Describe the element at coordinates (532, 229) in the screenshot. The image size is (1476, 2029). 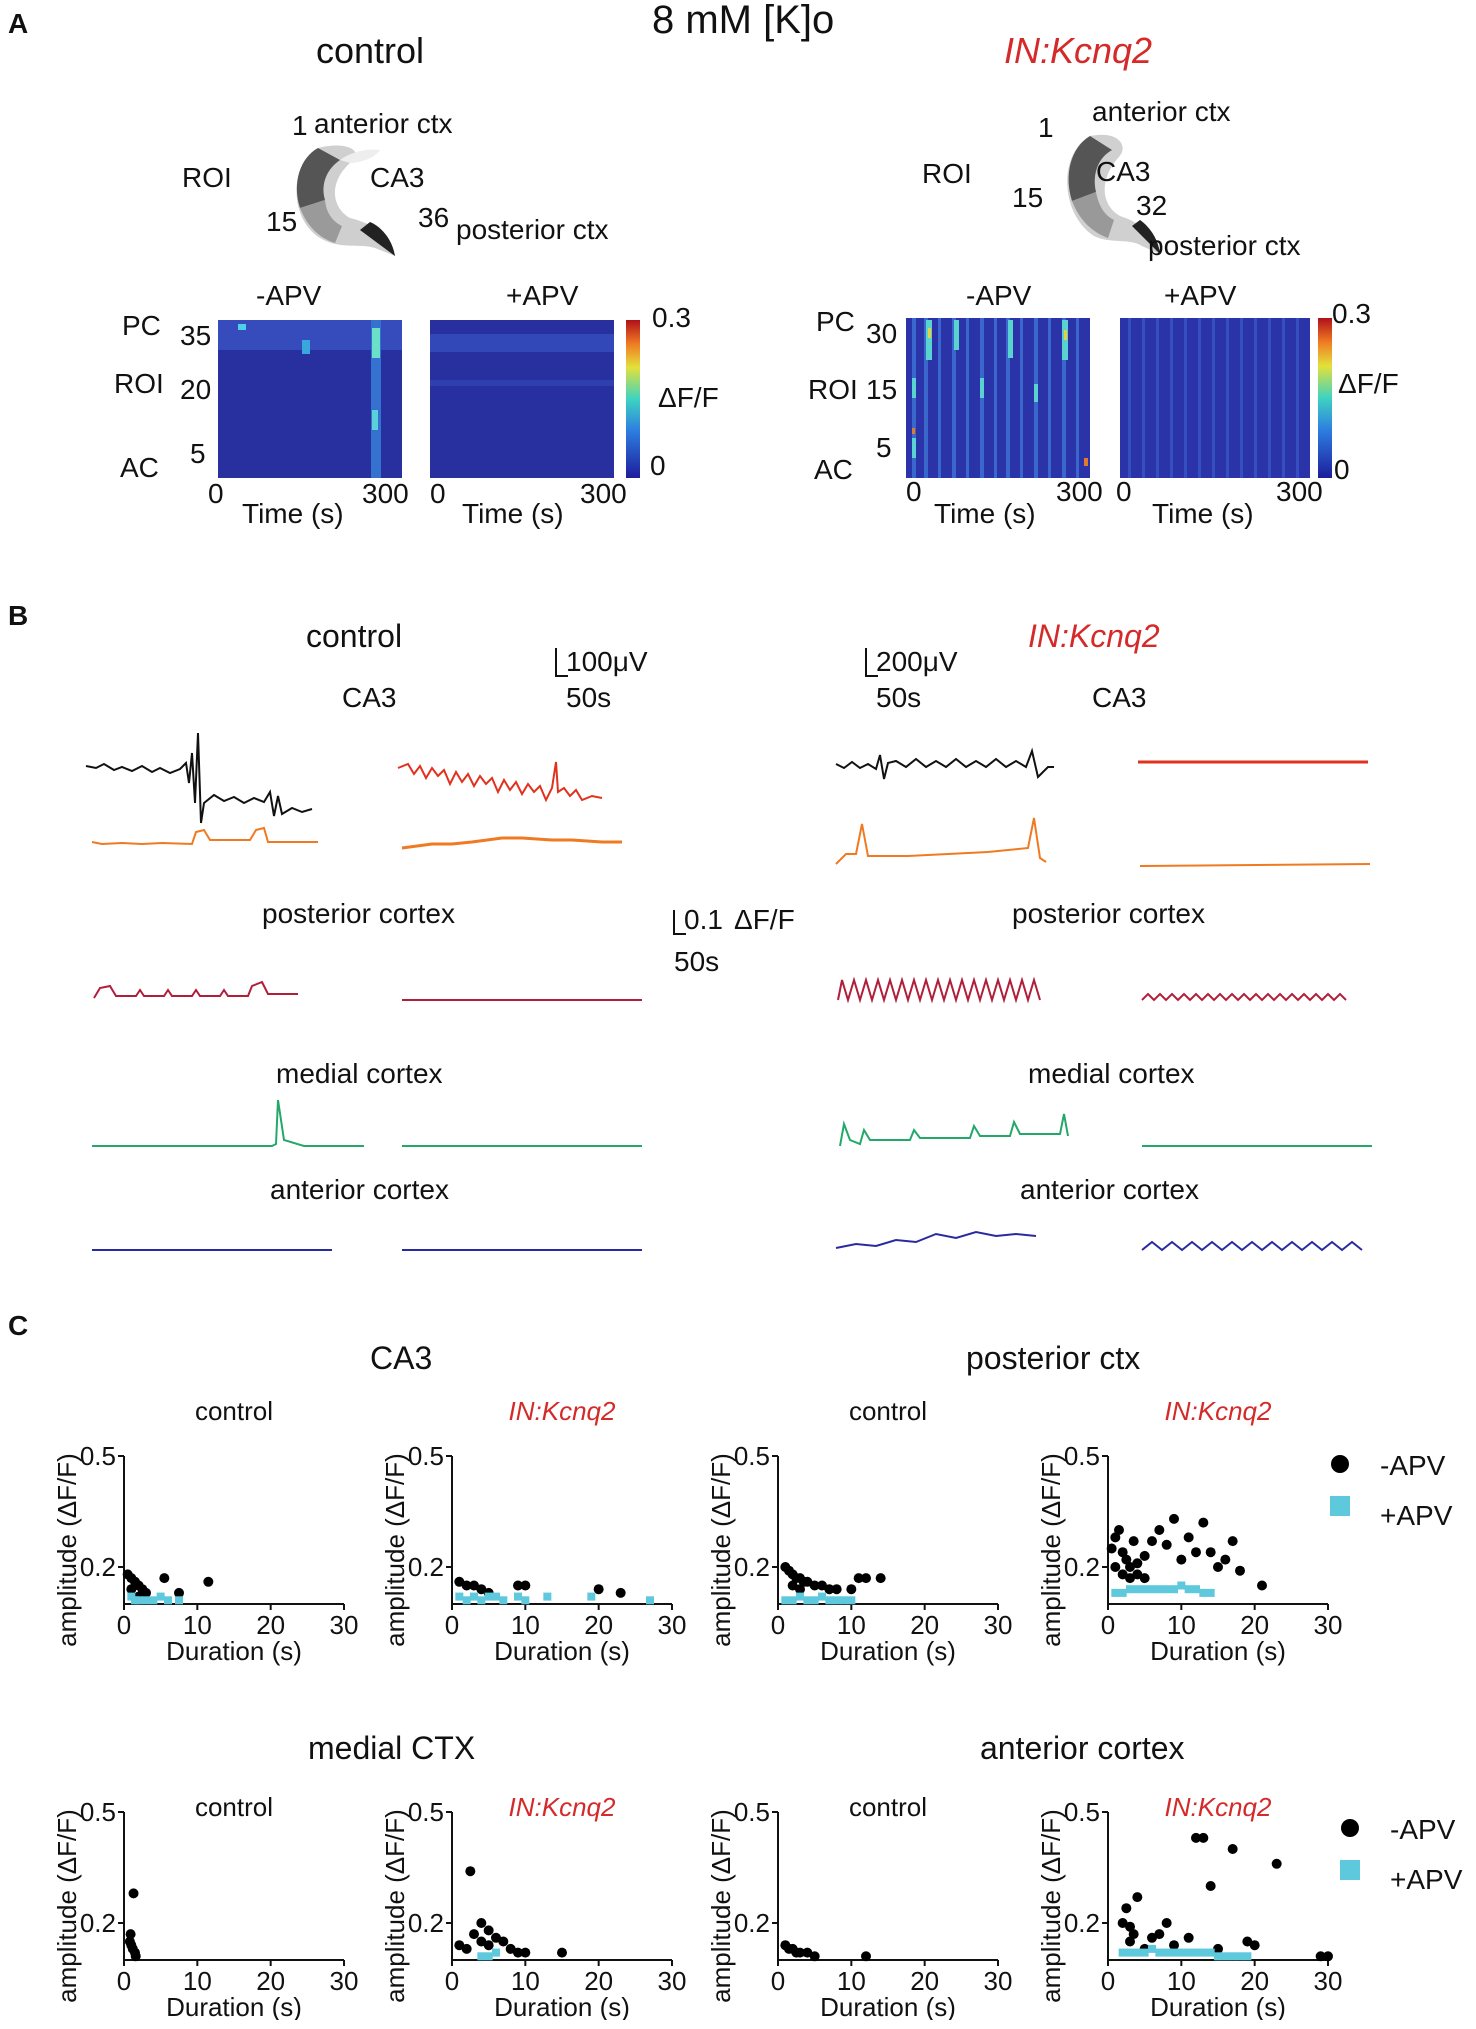
I see `posterior-ctx-label: posterior ctx` at that location.